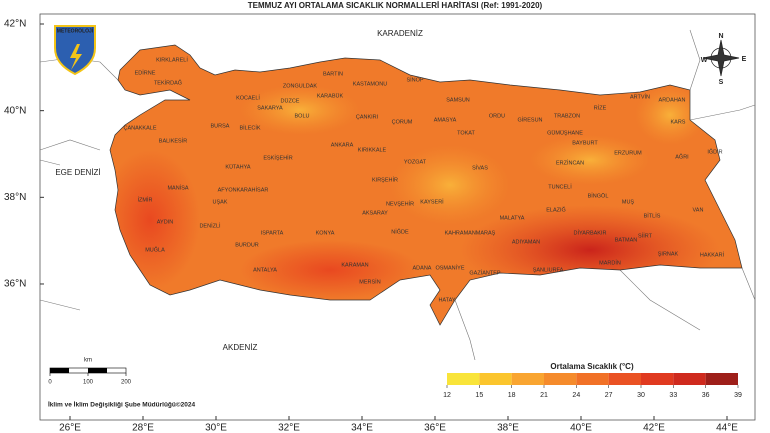  Describe the element at coordinates (400, 33) in the screenshot. I see `sea-label: KARADENİZ` at that location.